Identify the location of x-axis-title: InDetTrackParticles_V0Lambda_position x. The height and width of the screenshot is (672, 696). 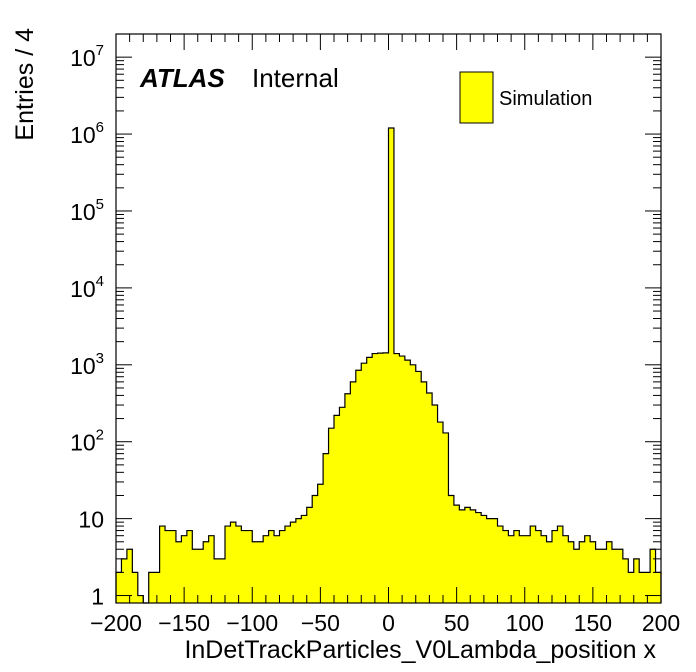
(420, 650).